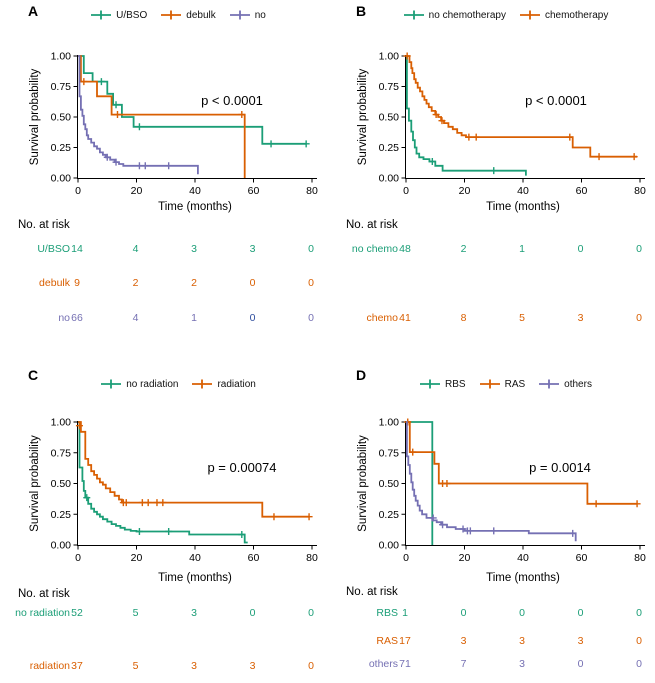  I want to click on risk-count: 2, so click(135, 283).